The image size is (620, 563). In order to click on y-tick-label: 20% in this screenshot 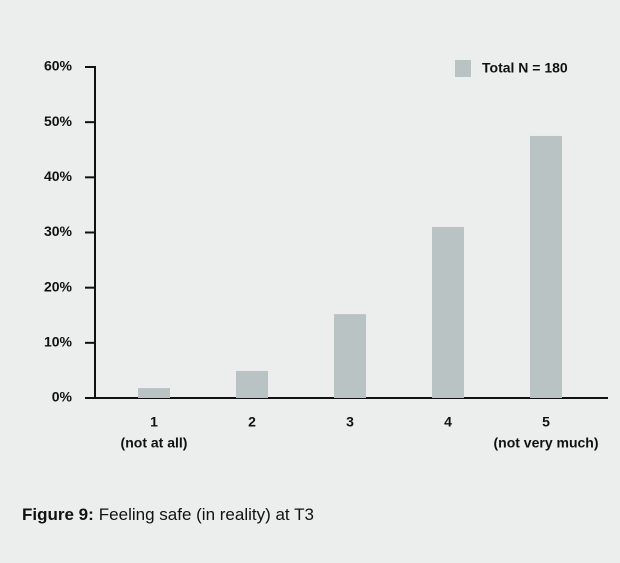, I will do `click(58, 286)`.